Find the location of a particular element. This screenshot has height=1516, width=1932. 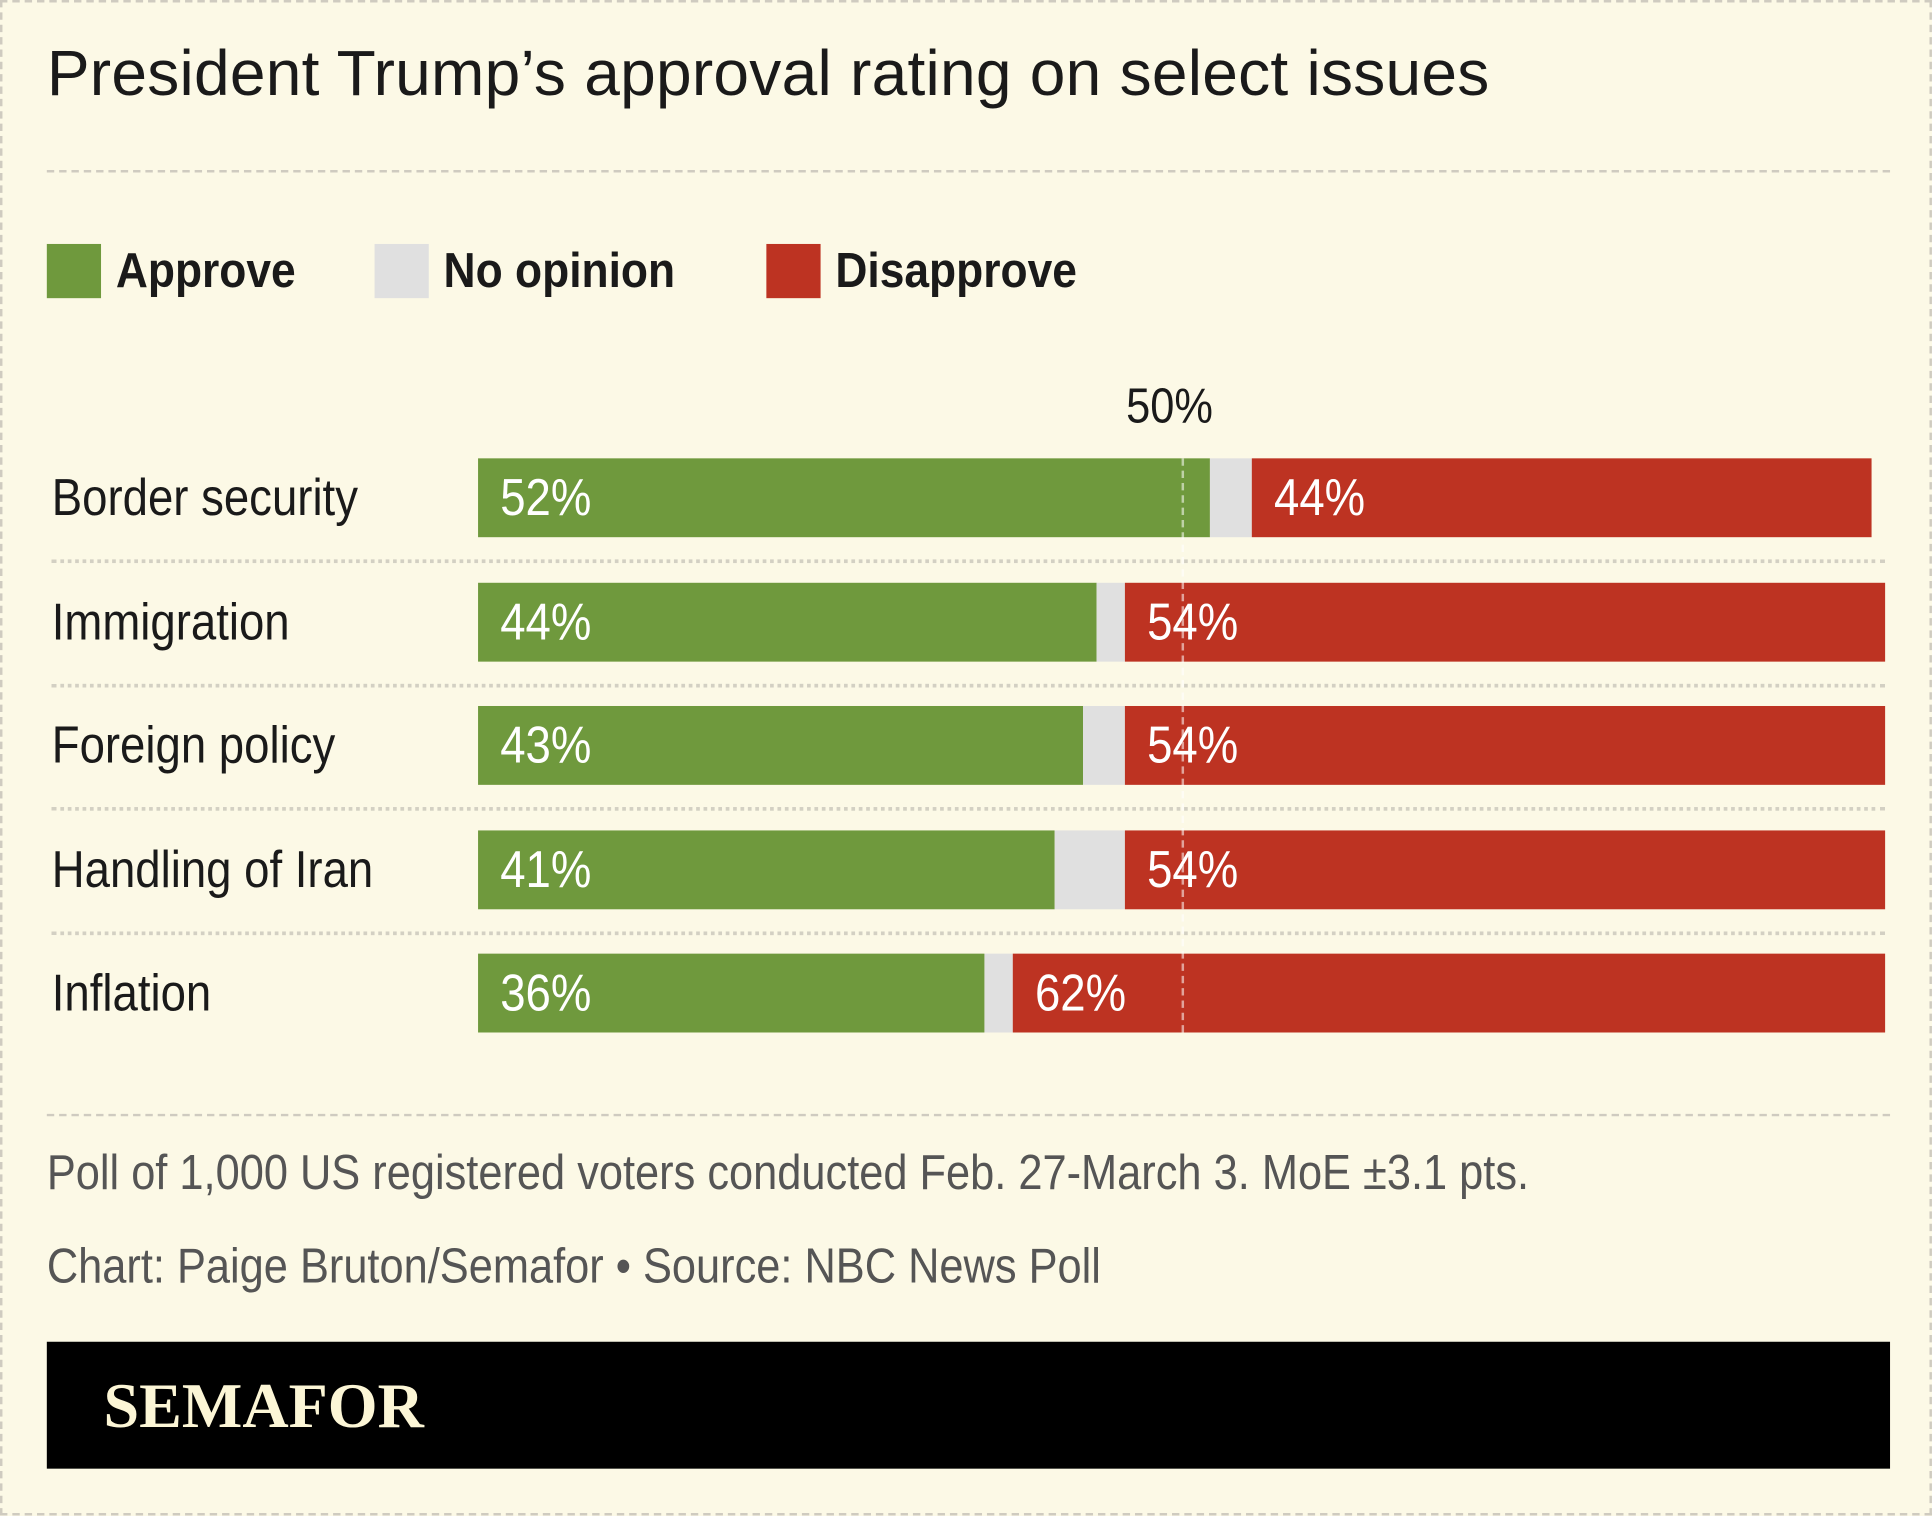

data-label: 43% is located at coordinates (546, 744).